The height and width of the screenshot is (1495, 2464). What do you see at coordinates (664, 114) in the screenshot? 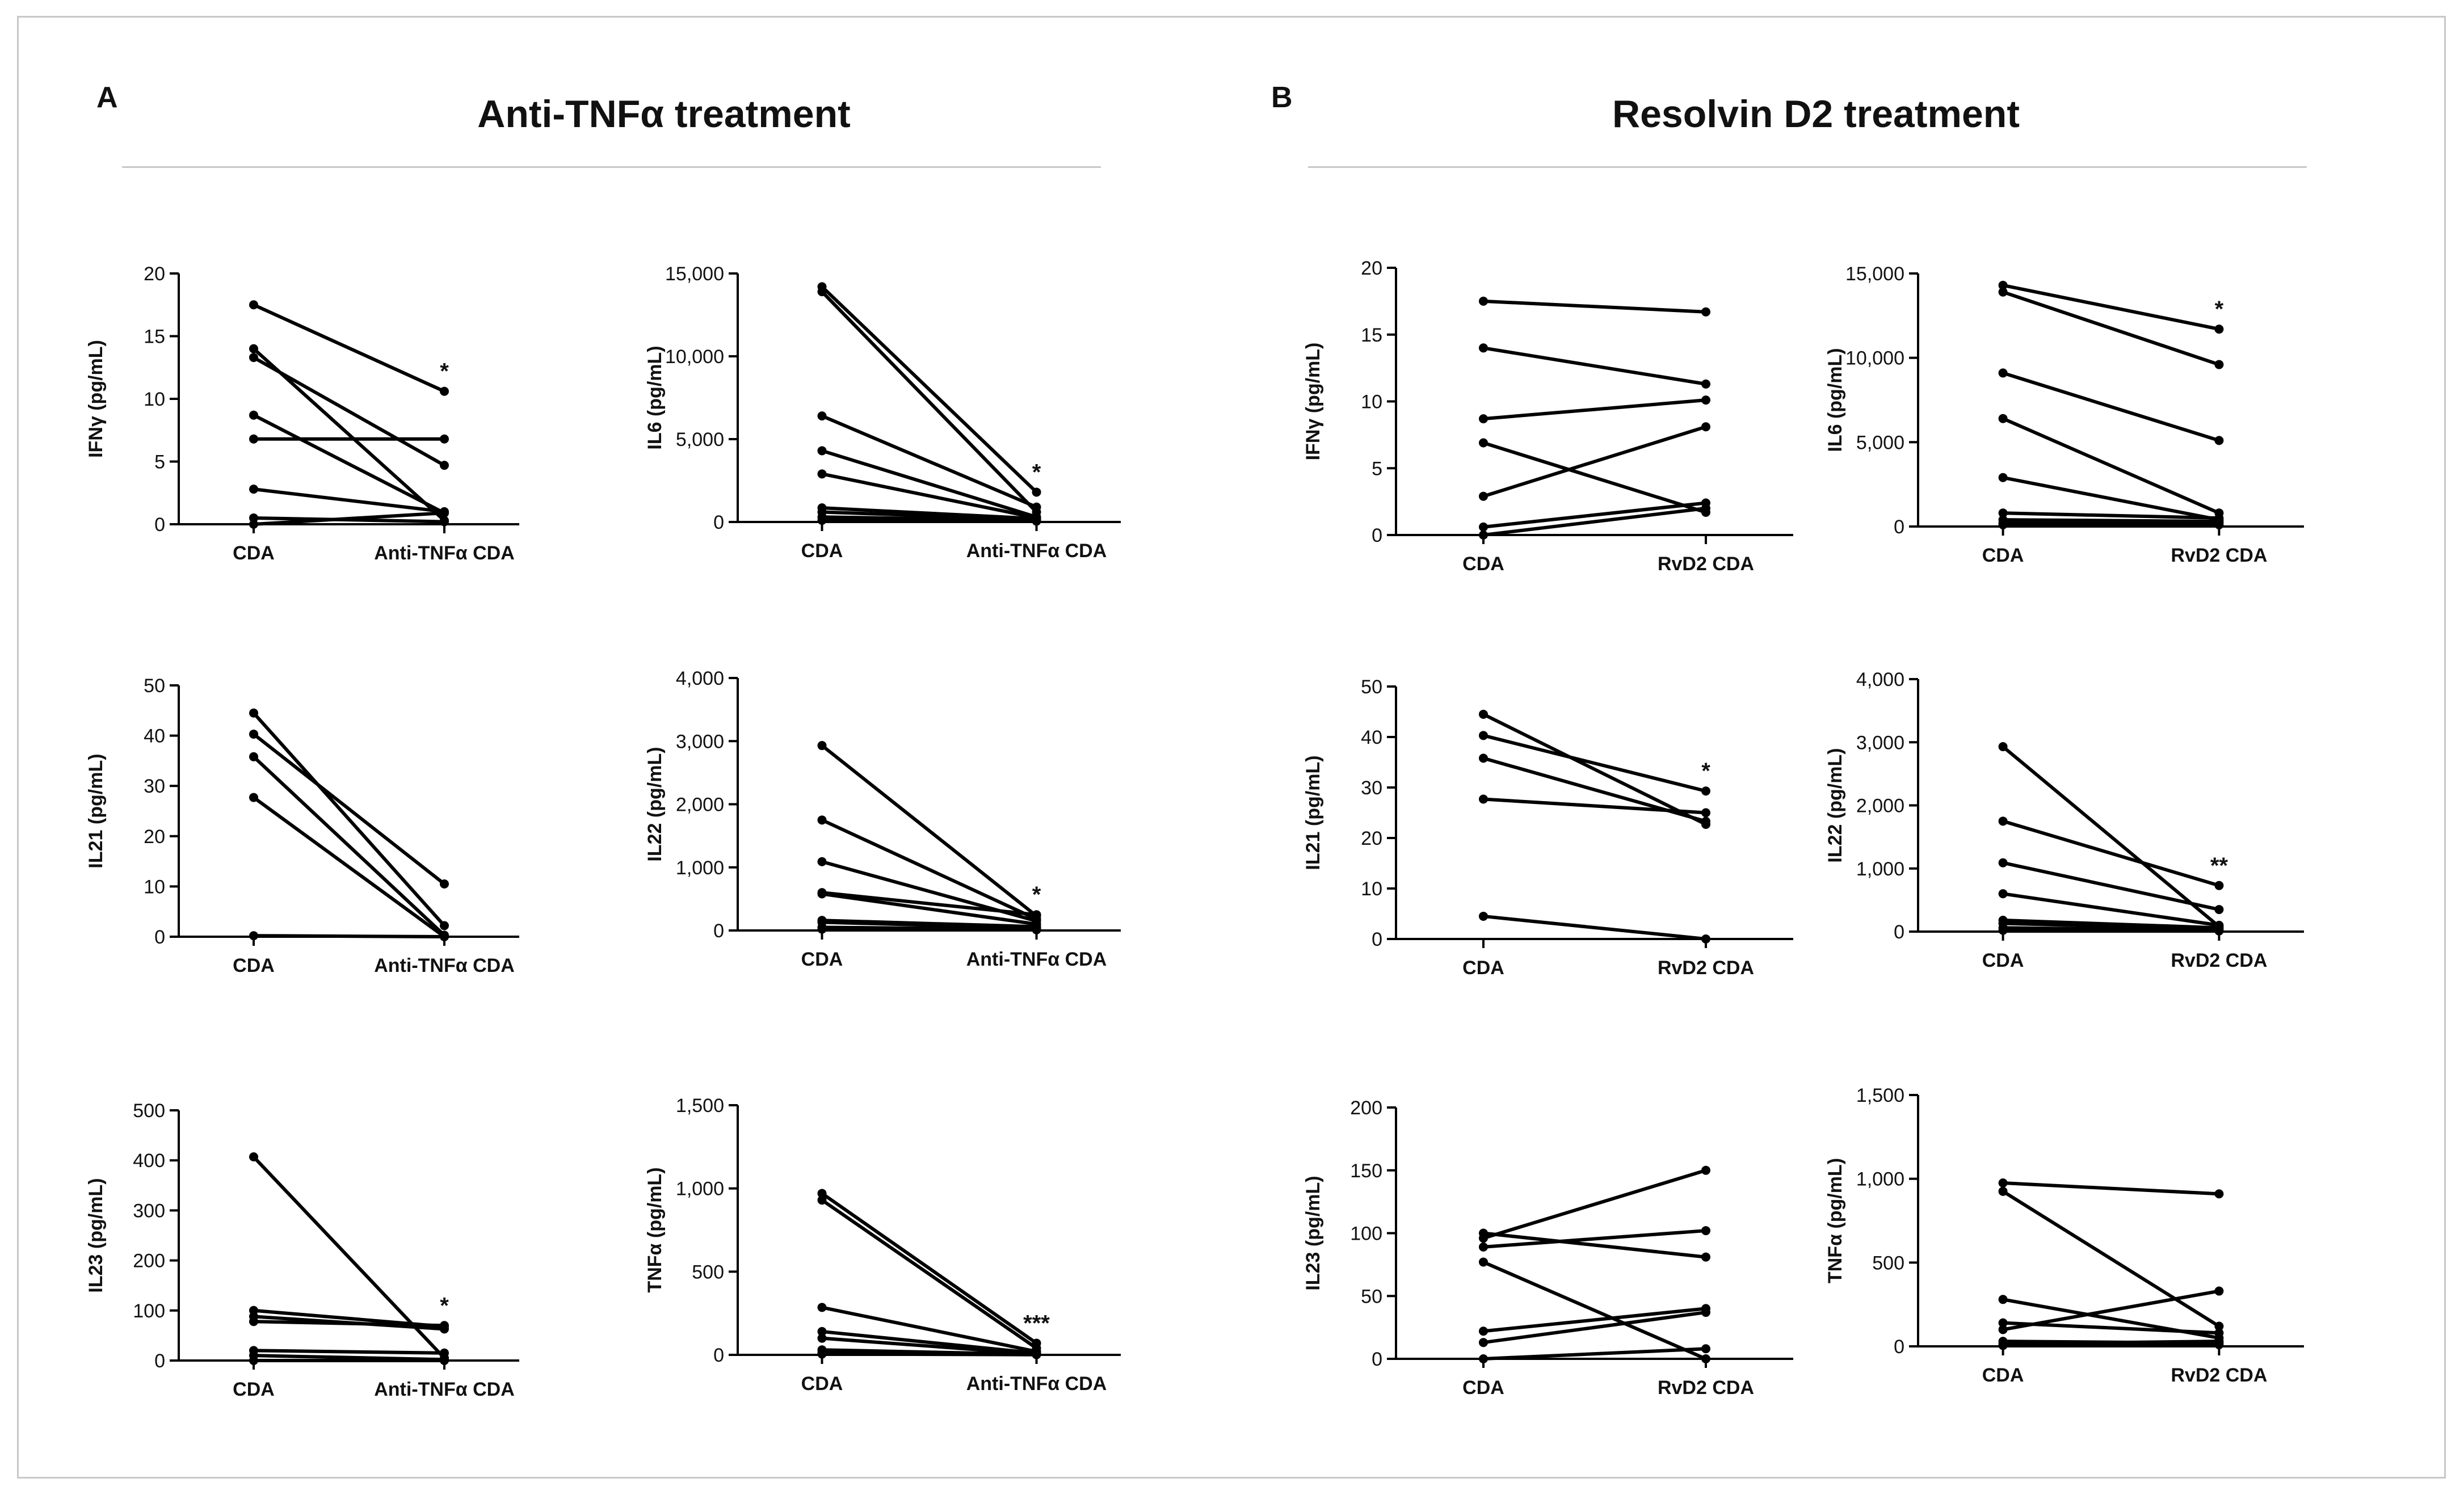
I see `panel-a-title: Anti-TNFα treatment` at bounding box center [664, 114].